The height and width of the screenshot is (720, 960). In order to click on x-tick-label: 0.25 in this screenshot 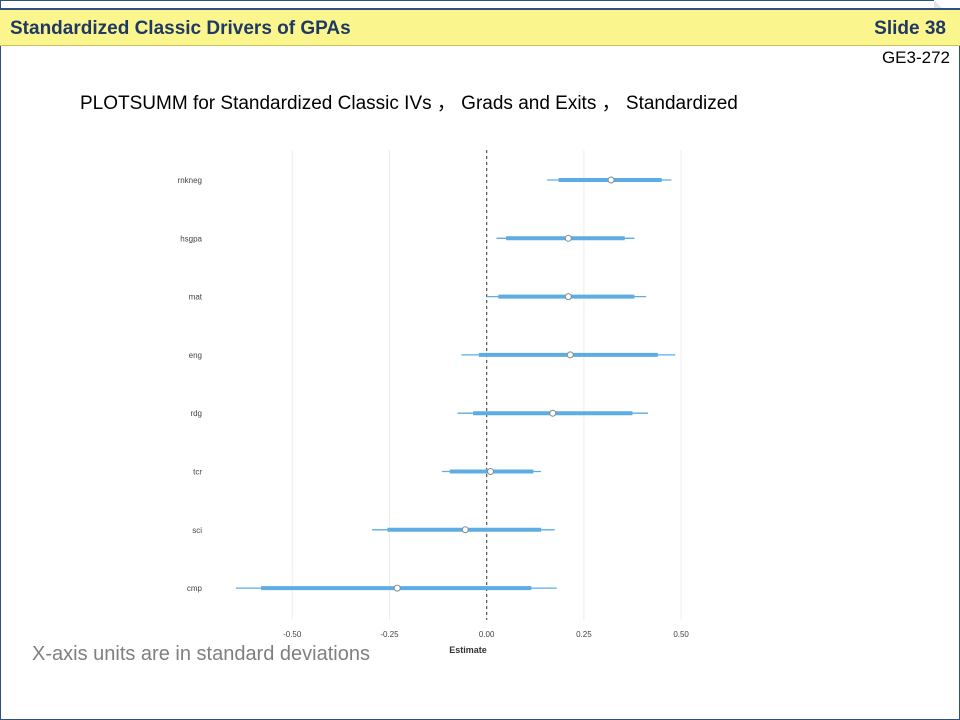, I will do `click(584, 634)`.